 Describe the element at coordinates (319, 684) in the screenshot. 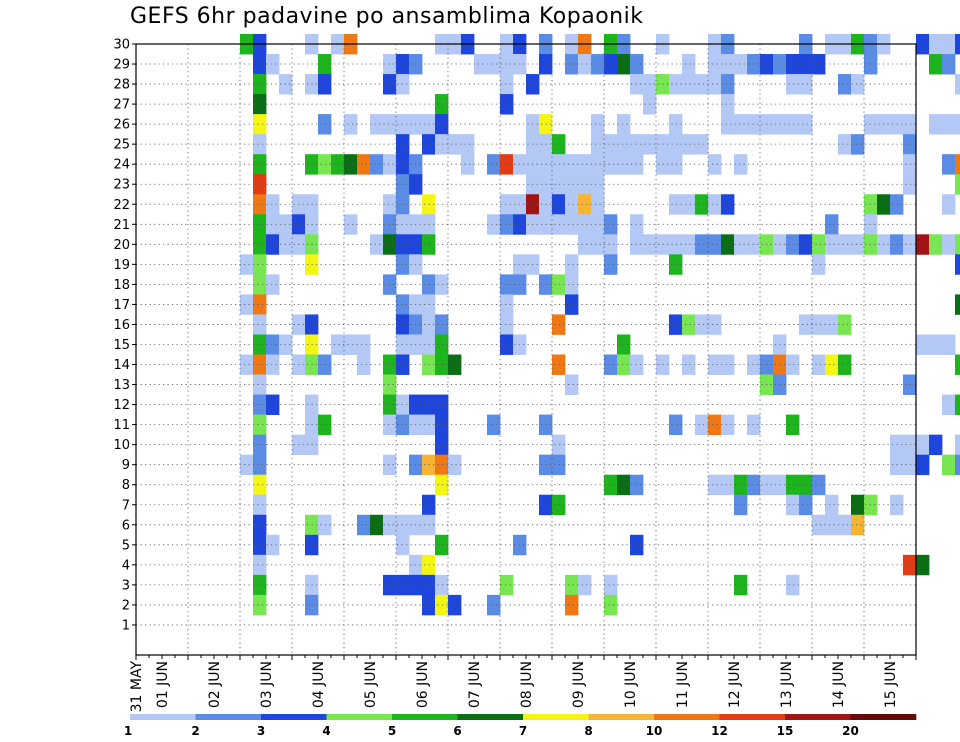

I see `x-tick-label: 04 JUN` at that location.